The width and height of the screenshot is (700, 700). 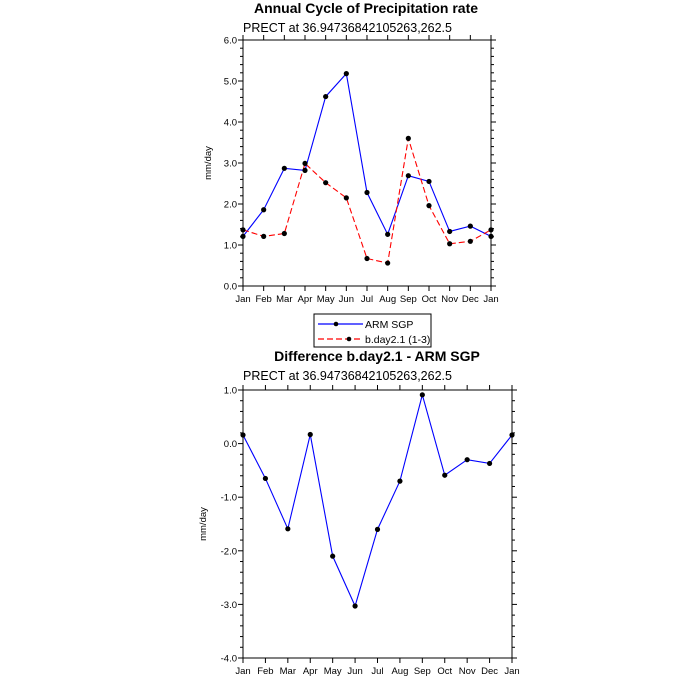 I want to click on y-tick-label: -3.0, so click(x=229, y=605).